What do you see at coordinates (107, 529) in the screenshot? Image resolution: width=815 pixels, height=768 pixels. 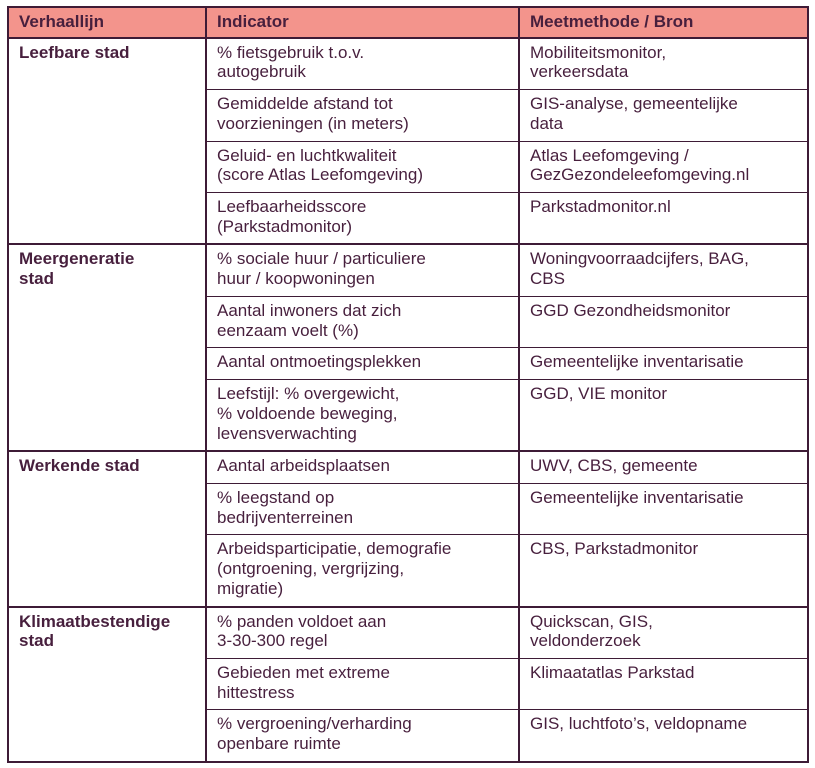 I see `verhaallijn-cell: Werkende stad` at bounding box center [107, 529].